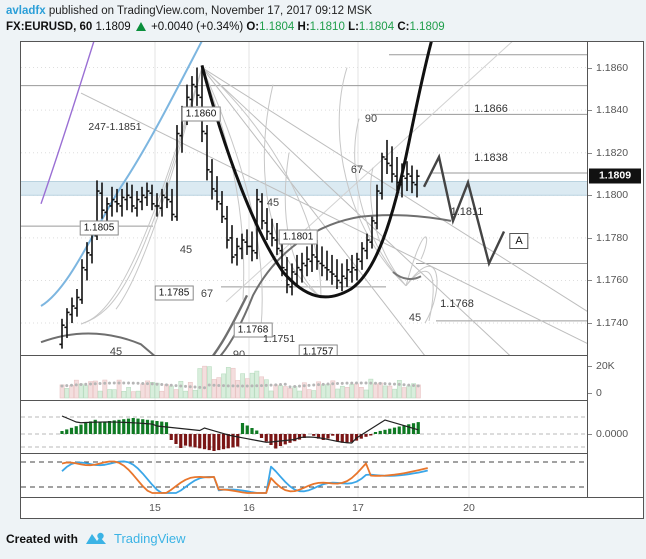 This screenshot has width=646, height=559. Describe the element at coordinates (155, 508) in the screenshot. I see `time-tick-label: 15` at that location.